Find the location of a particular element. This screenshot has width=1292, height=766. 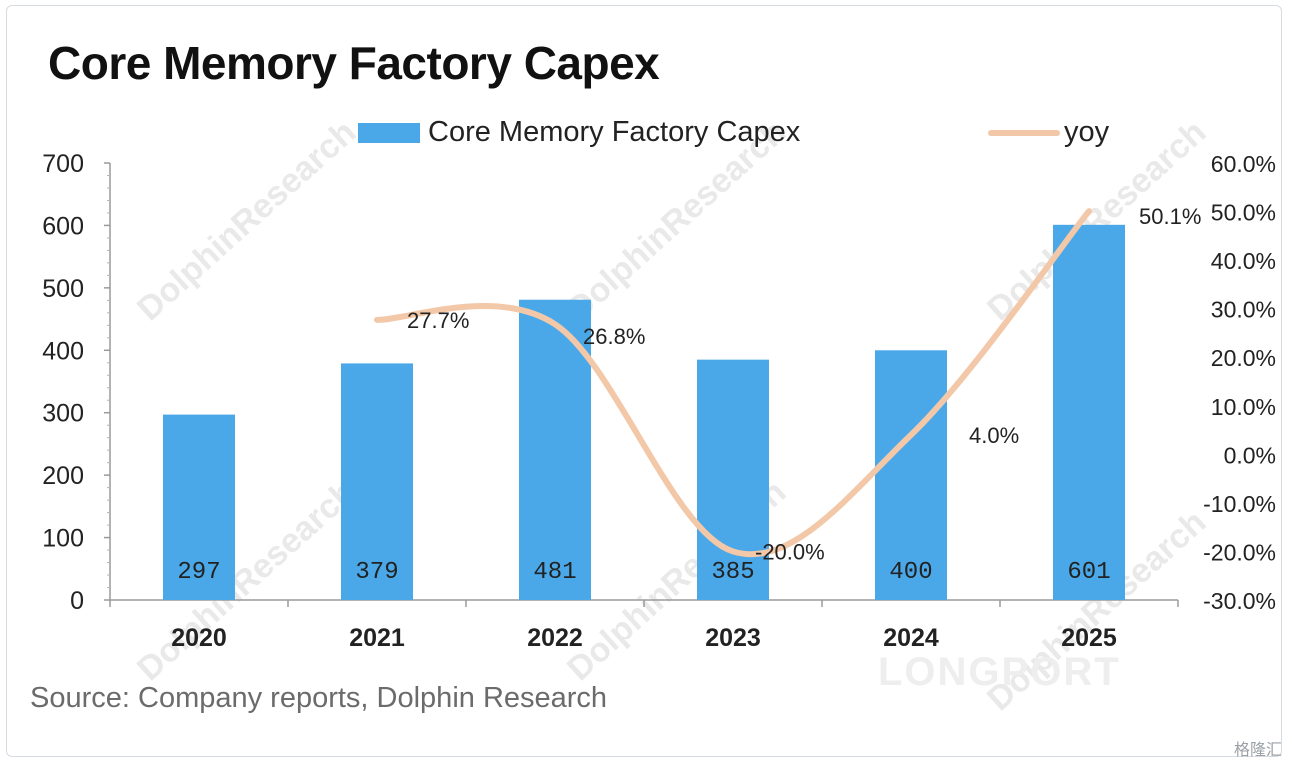

left-axis-tick-label: 100 is located at coordinates (63, 539).